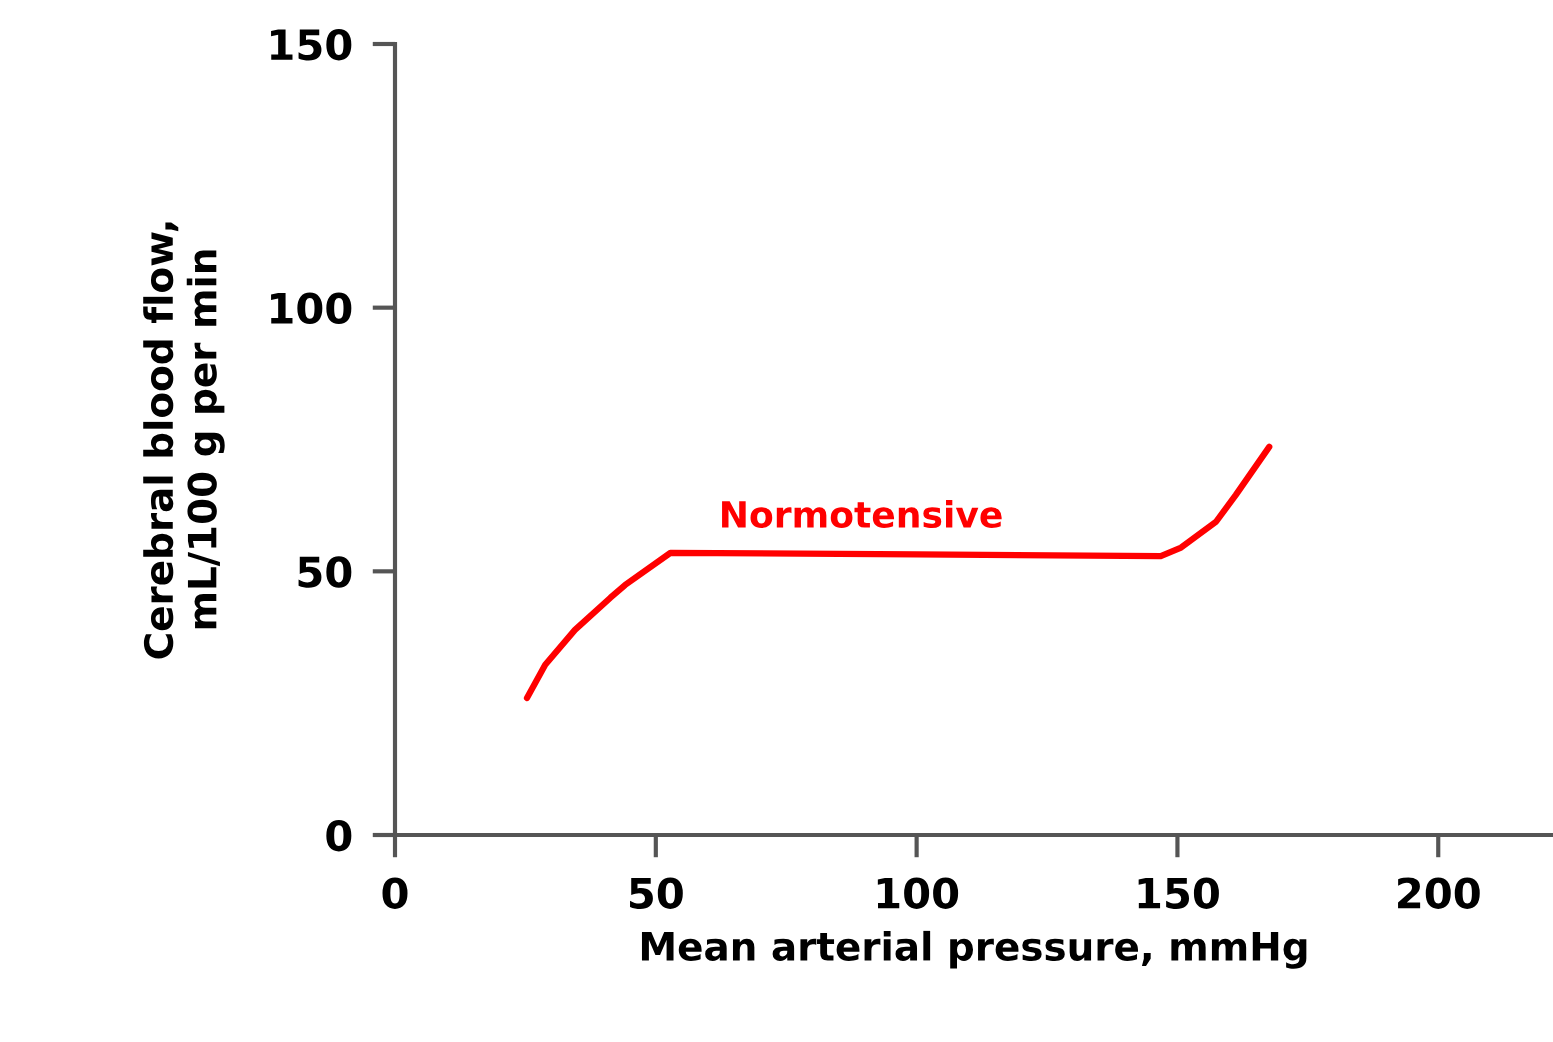  What do you see at coordinates (325, 572) in the screenshot?
I see `y-tick-label: 50` at bounding box center [325, 572].